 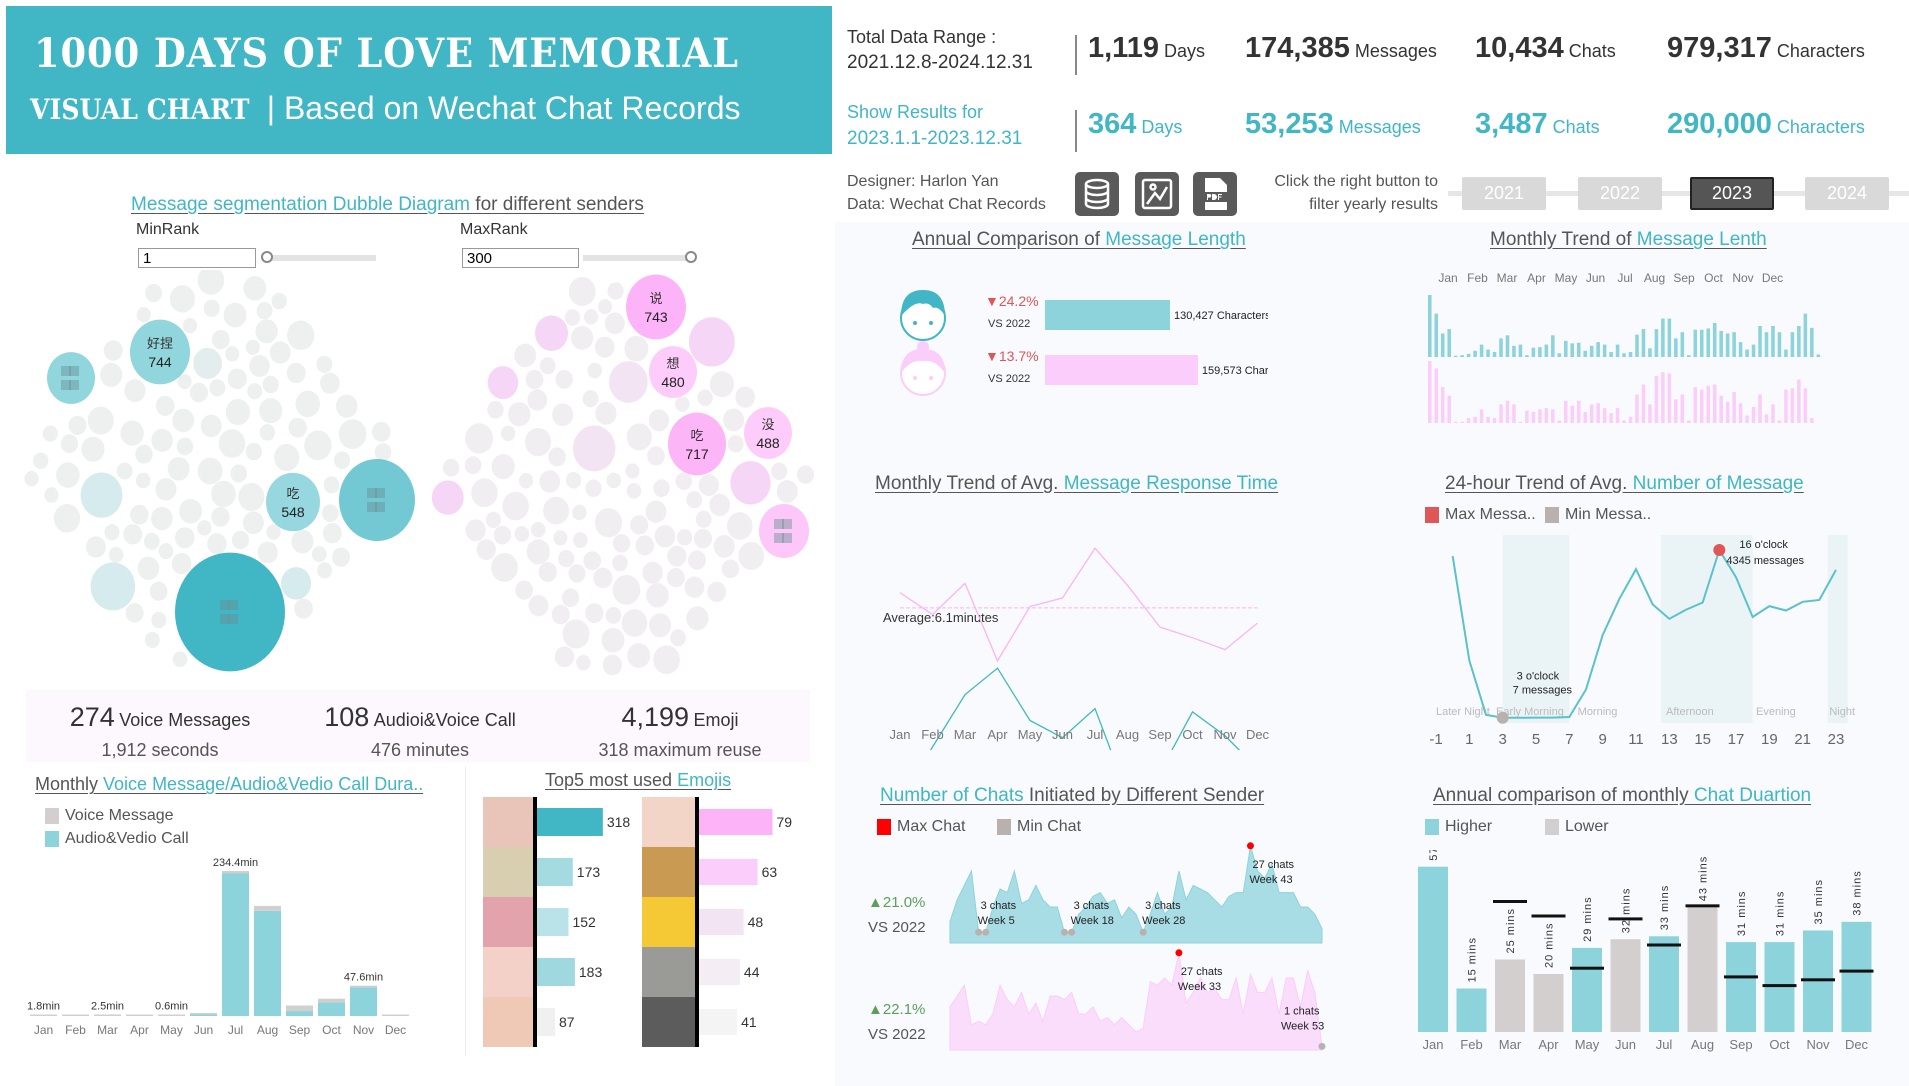 I want to click on year-button-2023: 2023, so click(x=1732, y=193).